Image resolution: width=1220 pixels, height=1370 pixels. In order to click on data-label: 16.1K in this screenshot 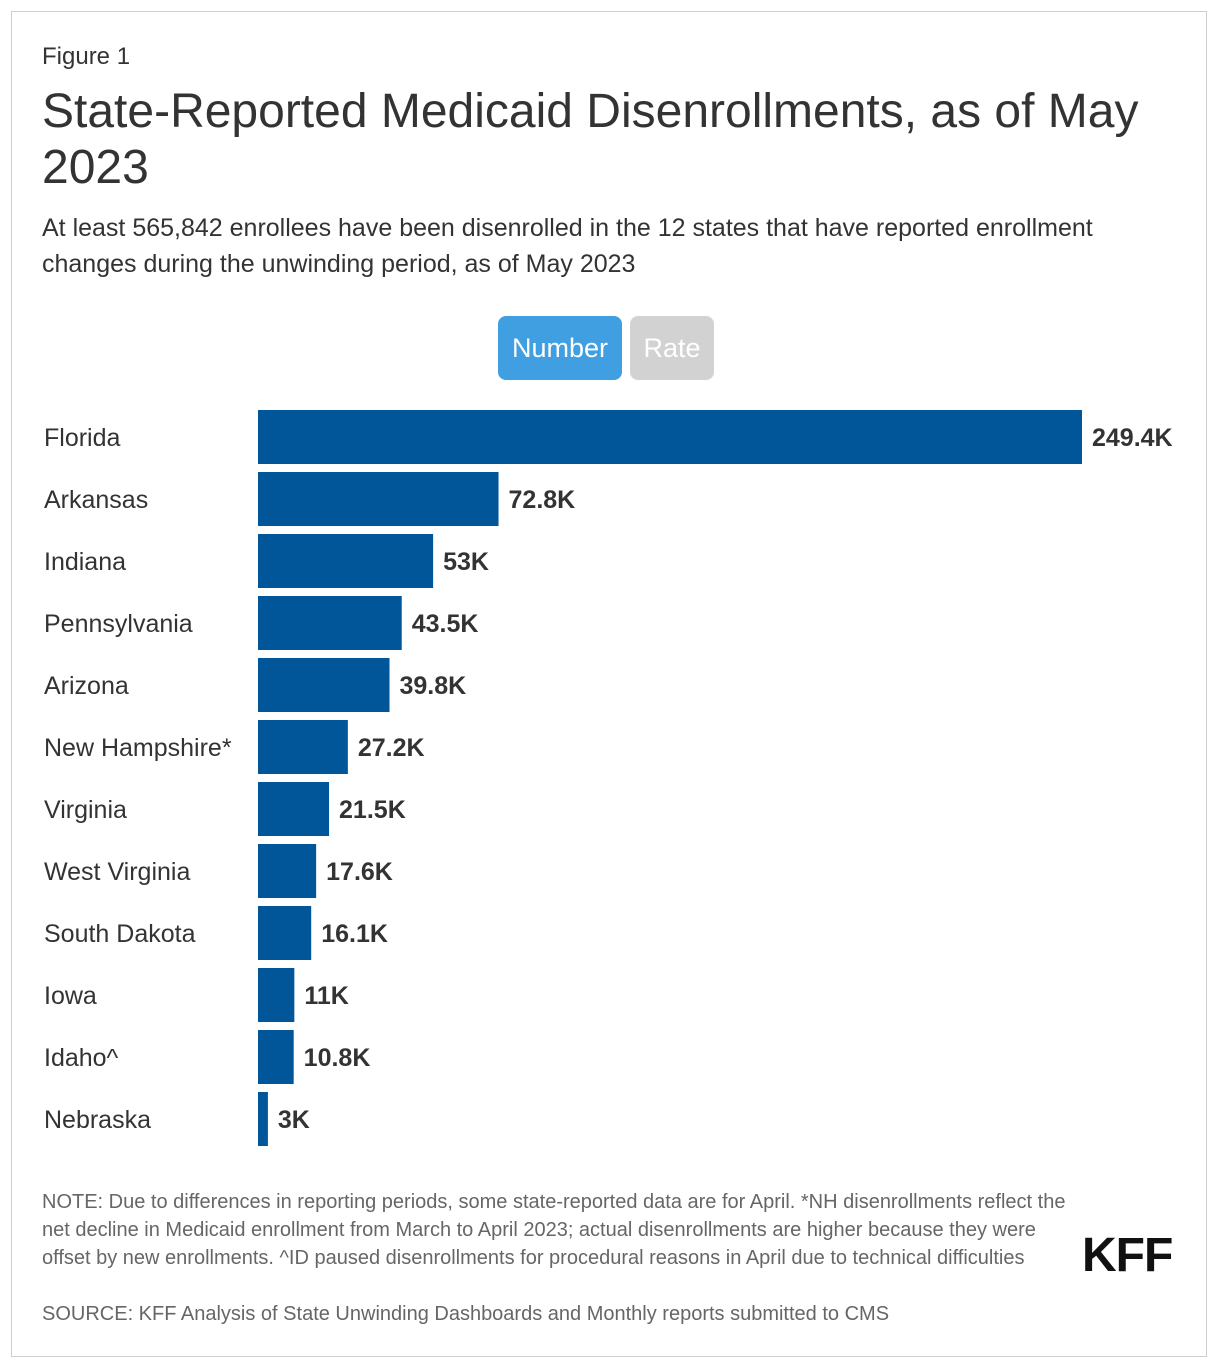, I will do `click(354, 934)`.